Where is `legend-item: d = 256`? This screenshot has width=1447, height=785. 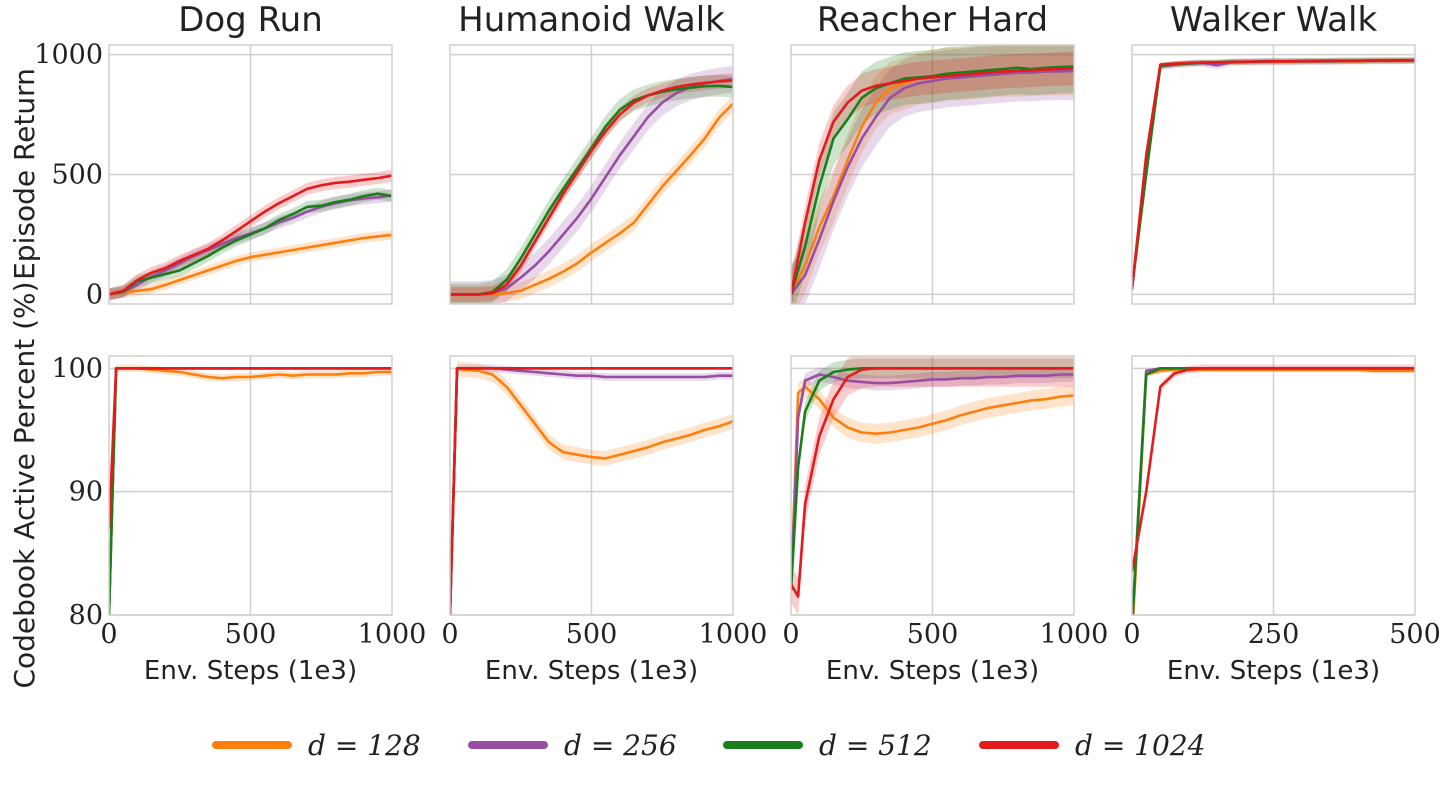 legend-item: d = 256 is located at coordinates (572, 745).